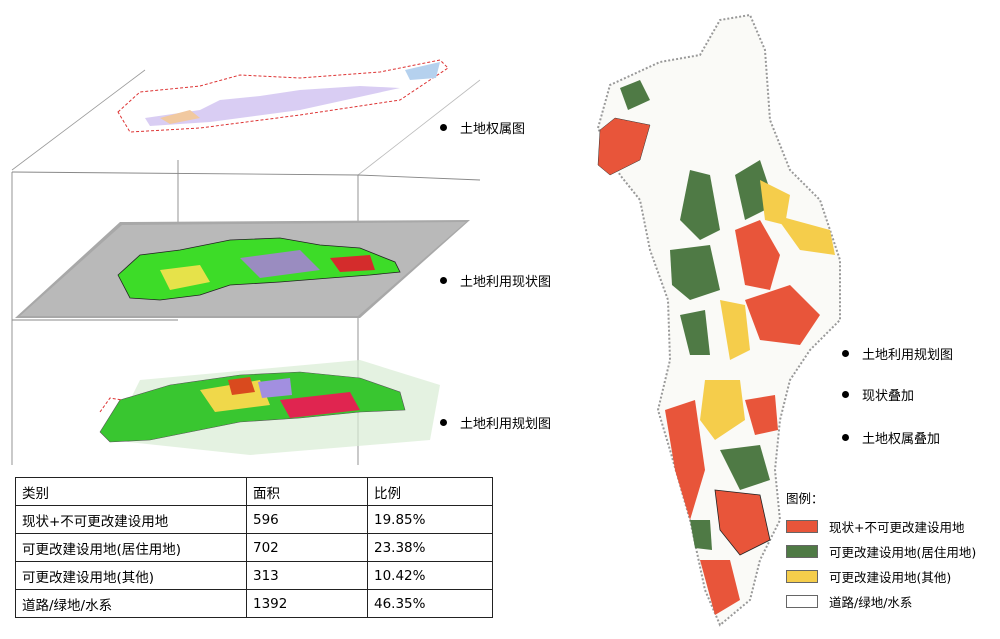 The image size is (1000, 639). Describe the element at coordinates (246, 117) in the screenshot. I see `ownership-layer` at that location.